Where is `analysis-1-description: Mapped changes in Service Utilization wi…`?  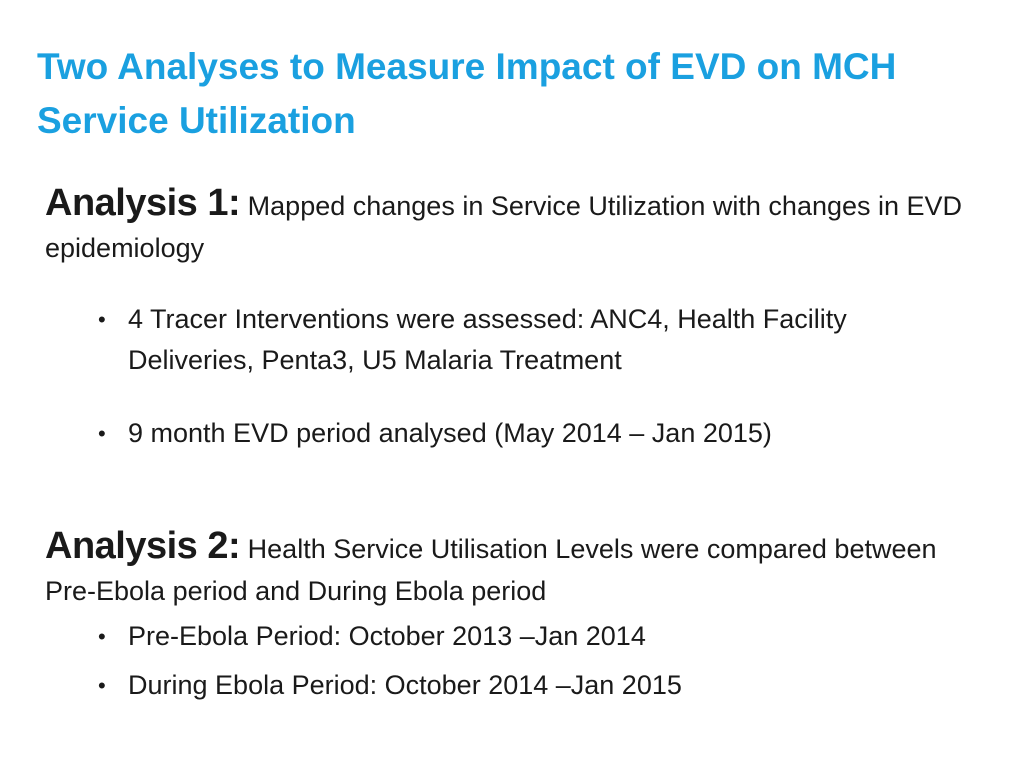
analysis-1-description: Mapped changes in Service Utilization wi… is located at coordinates (504, 227).